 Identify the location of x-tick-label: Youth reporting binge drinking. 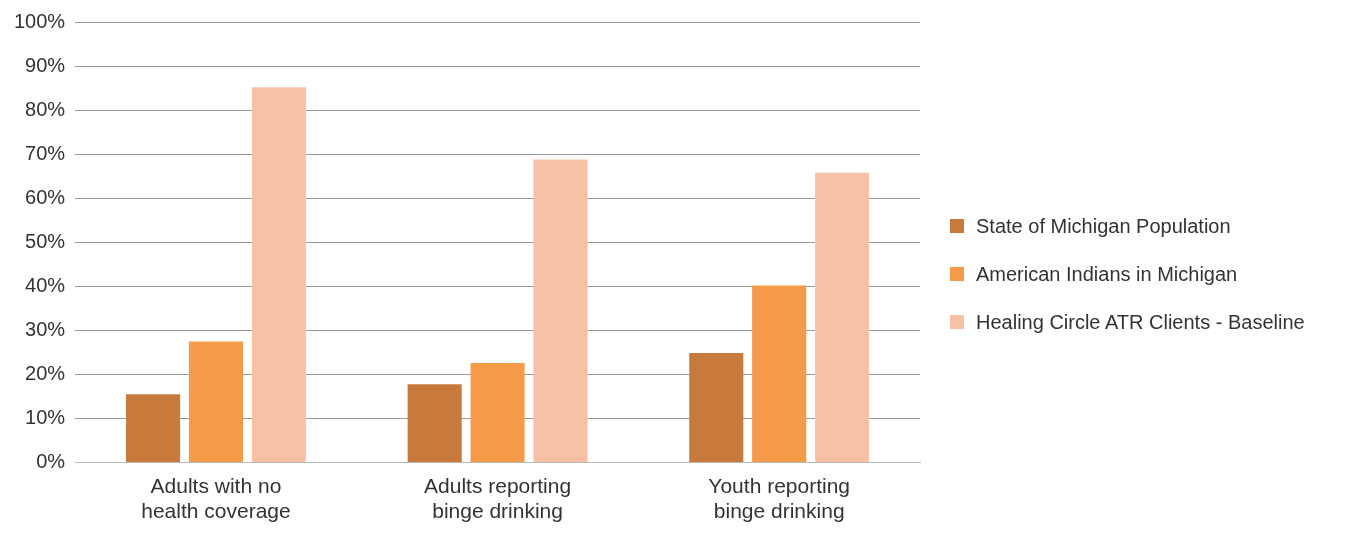
(779, 498).